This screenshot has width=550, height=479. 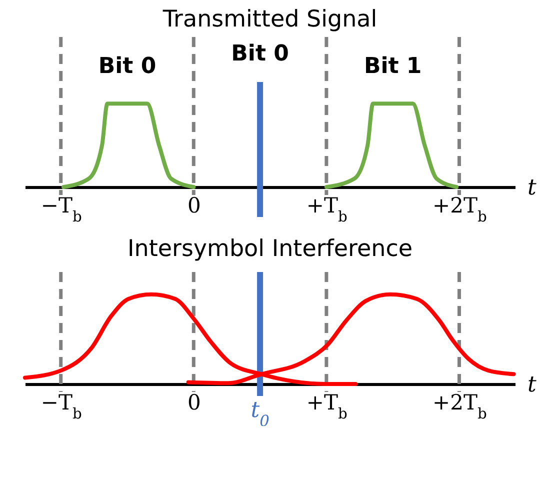 I want to click on chart-title: Transmitted Signal, so click(x=270, y=19).